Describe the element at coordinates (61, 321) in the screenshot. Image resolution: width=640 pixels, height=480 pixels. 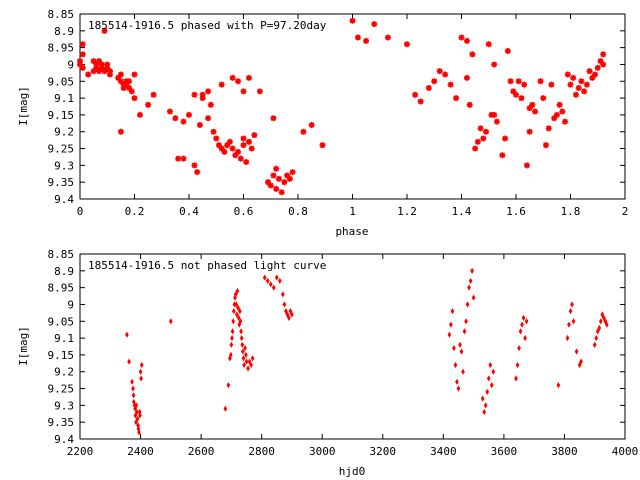
I see `y-tick-label-not-phased: 9.05` at that location.